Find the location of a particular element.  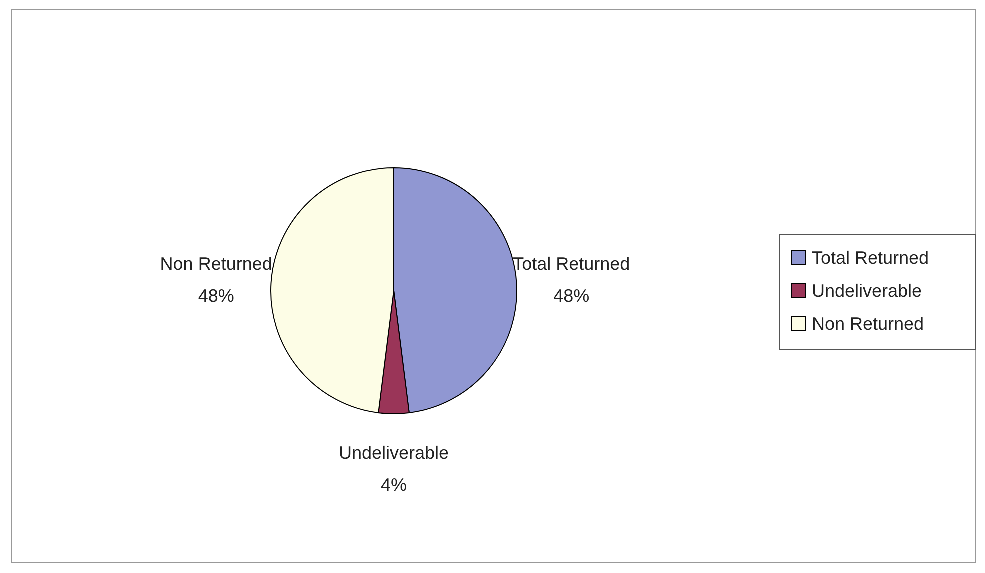

legend-label: Non Returned is located at coordinates (868, 324).